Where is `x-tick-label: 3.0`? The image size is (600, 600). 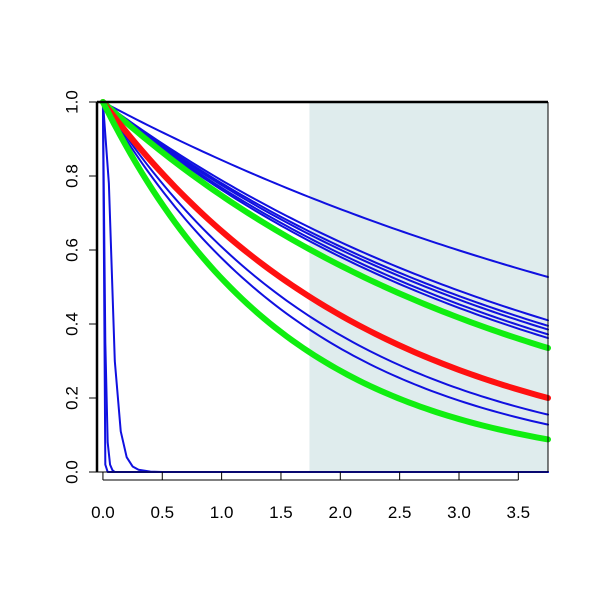 x-tick-label: 3.0 is located at coordinates (459, 512).